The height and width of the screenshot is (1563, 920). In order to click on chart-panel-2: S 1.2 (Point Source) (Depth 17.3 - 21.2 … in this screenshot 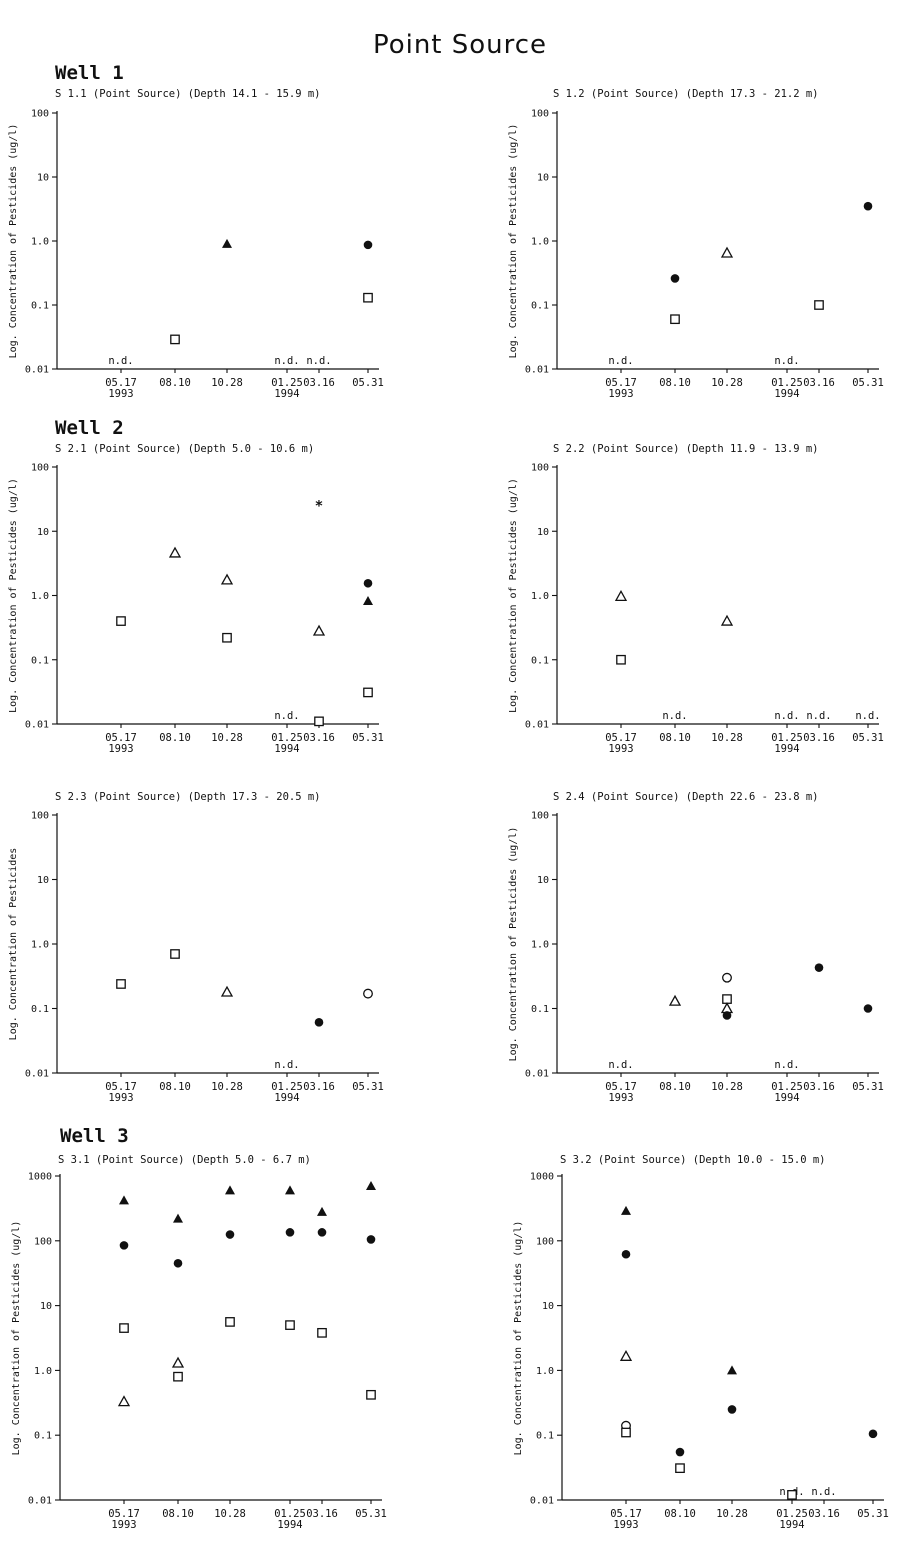, I will do `click(696, 244)`.